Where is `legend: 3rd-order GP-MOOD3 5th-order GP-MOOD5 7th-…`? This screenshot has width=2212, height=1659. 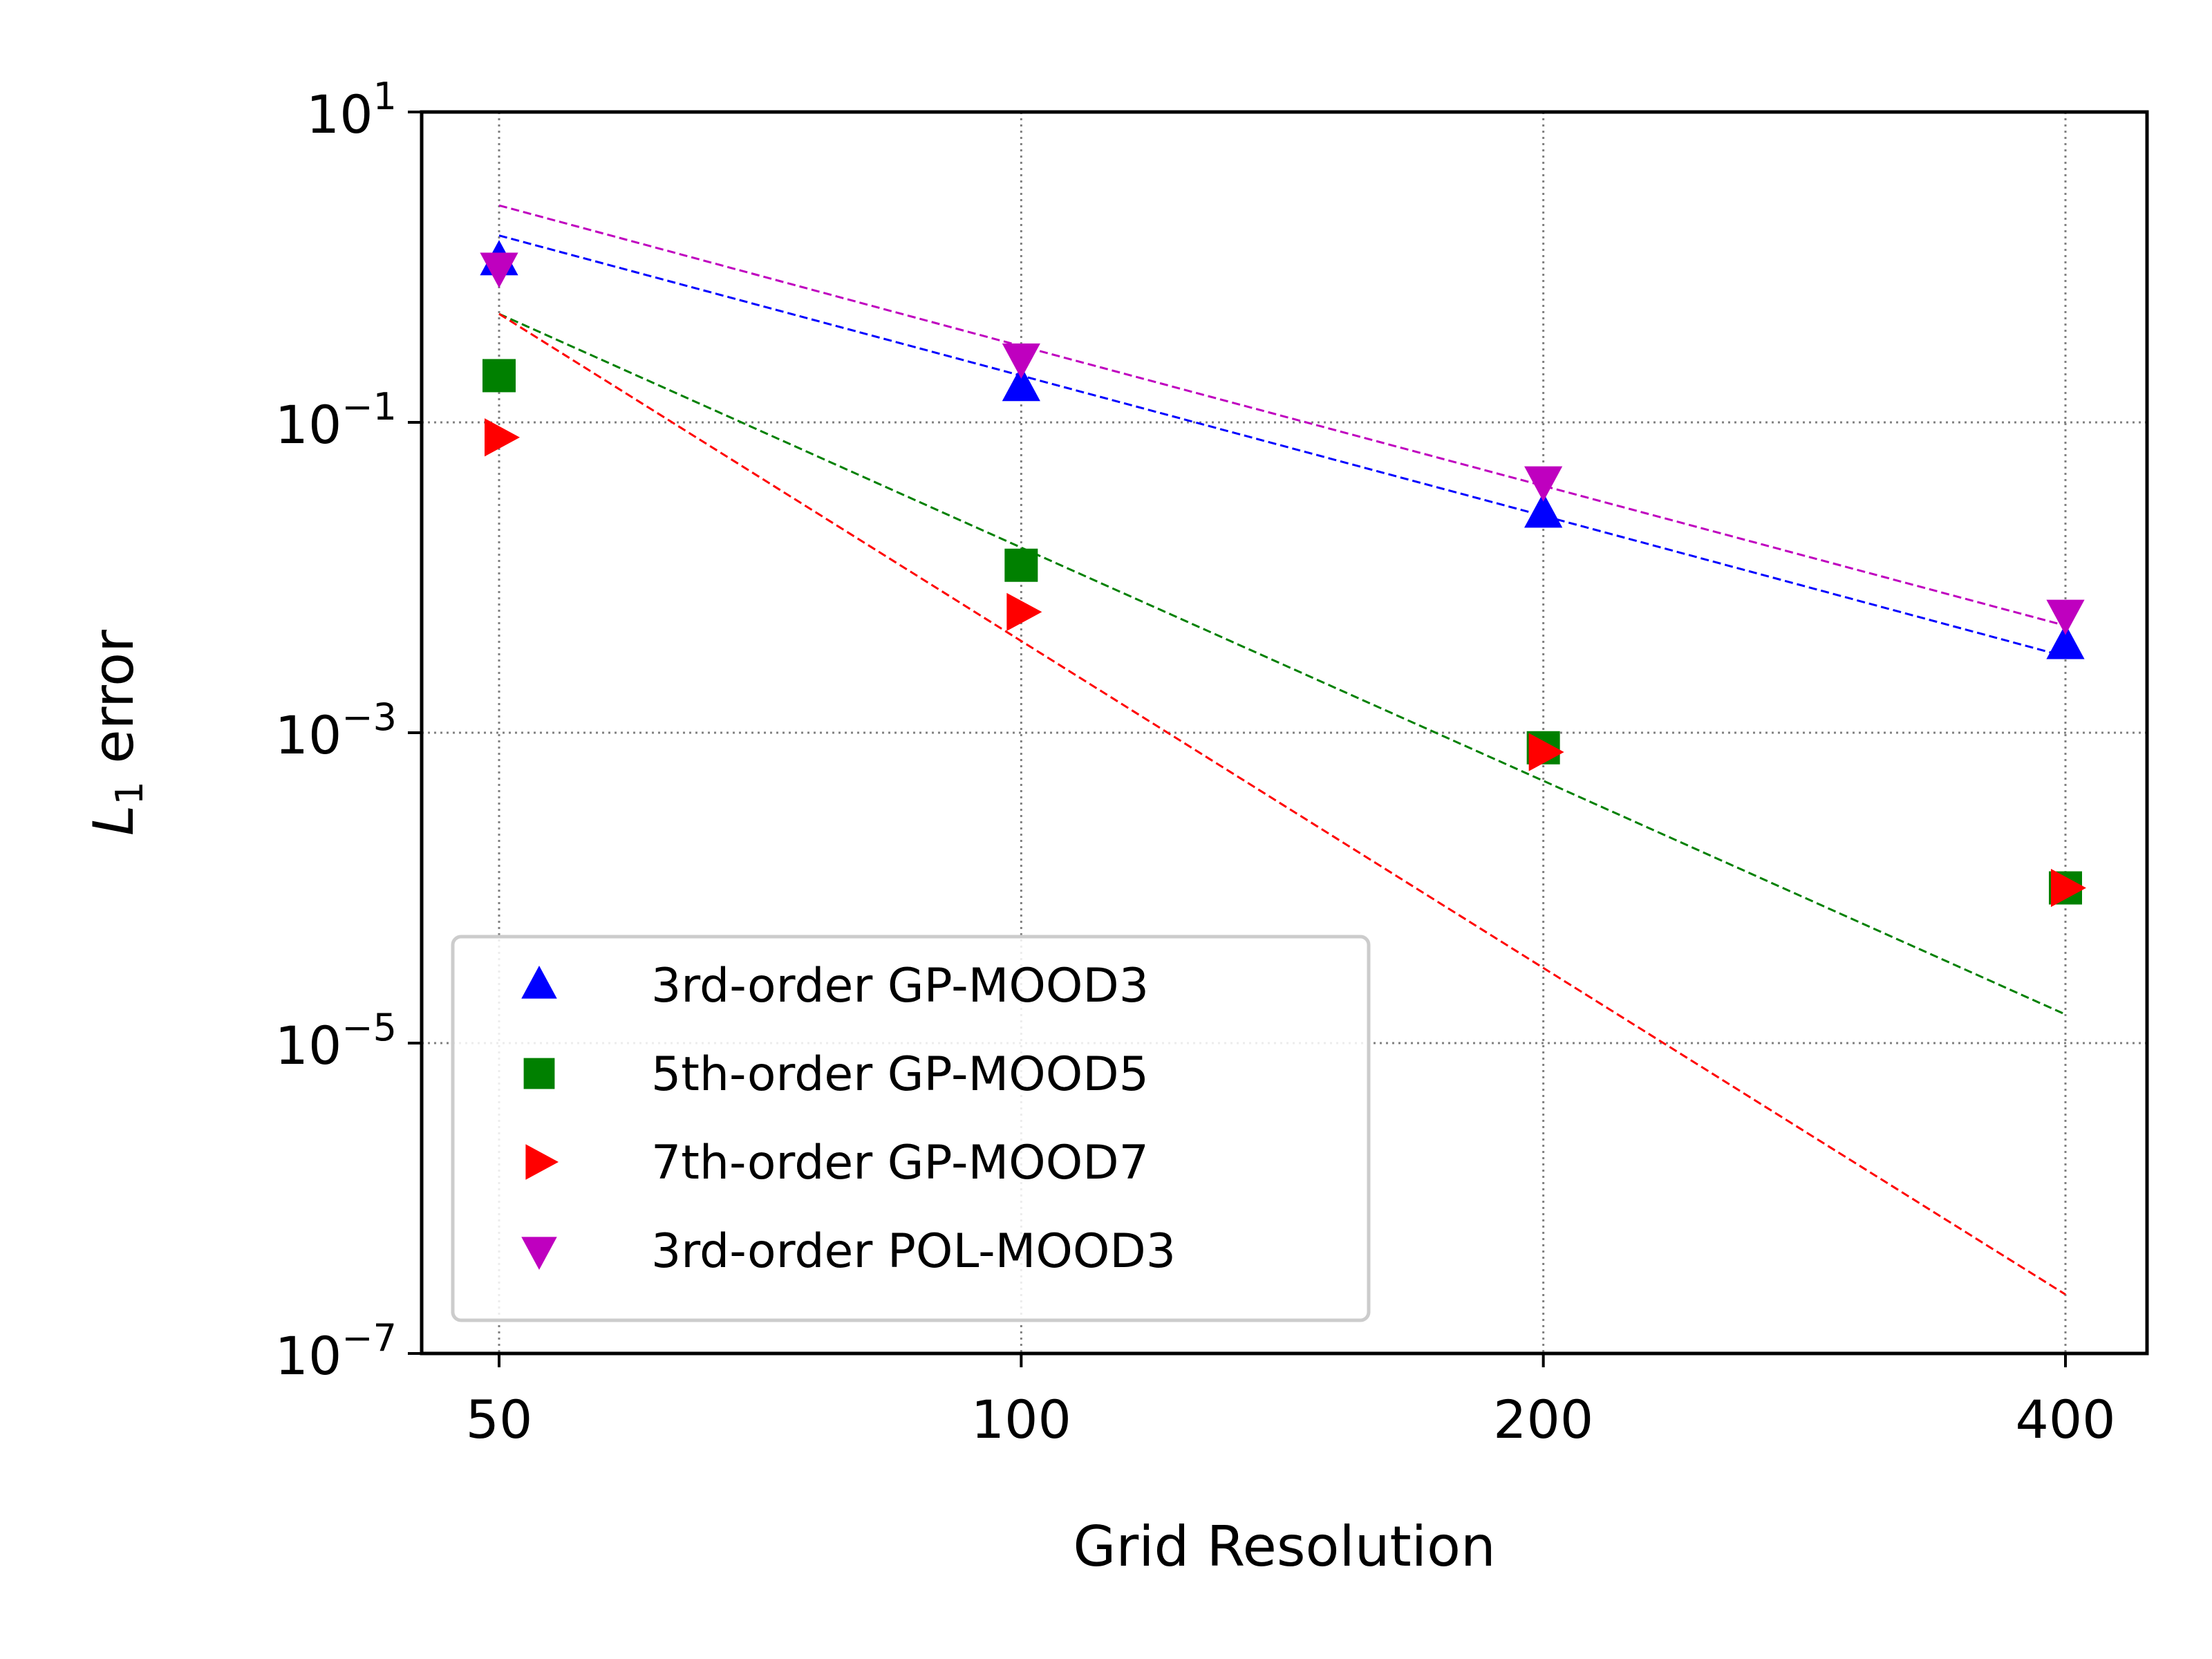 legend: 3rd-order GP-MOOD3 5th-order GP-MOOD5 7th-… is located at coordinates (911, 1128).